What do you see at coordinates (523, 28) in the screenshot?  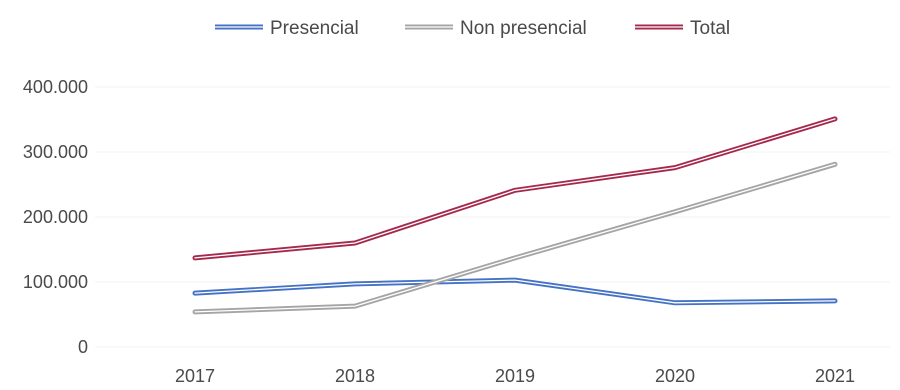 I see `legend-label: Non presencial` at bounding box center [523, 28].